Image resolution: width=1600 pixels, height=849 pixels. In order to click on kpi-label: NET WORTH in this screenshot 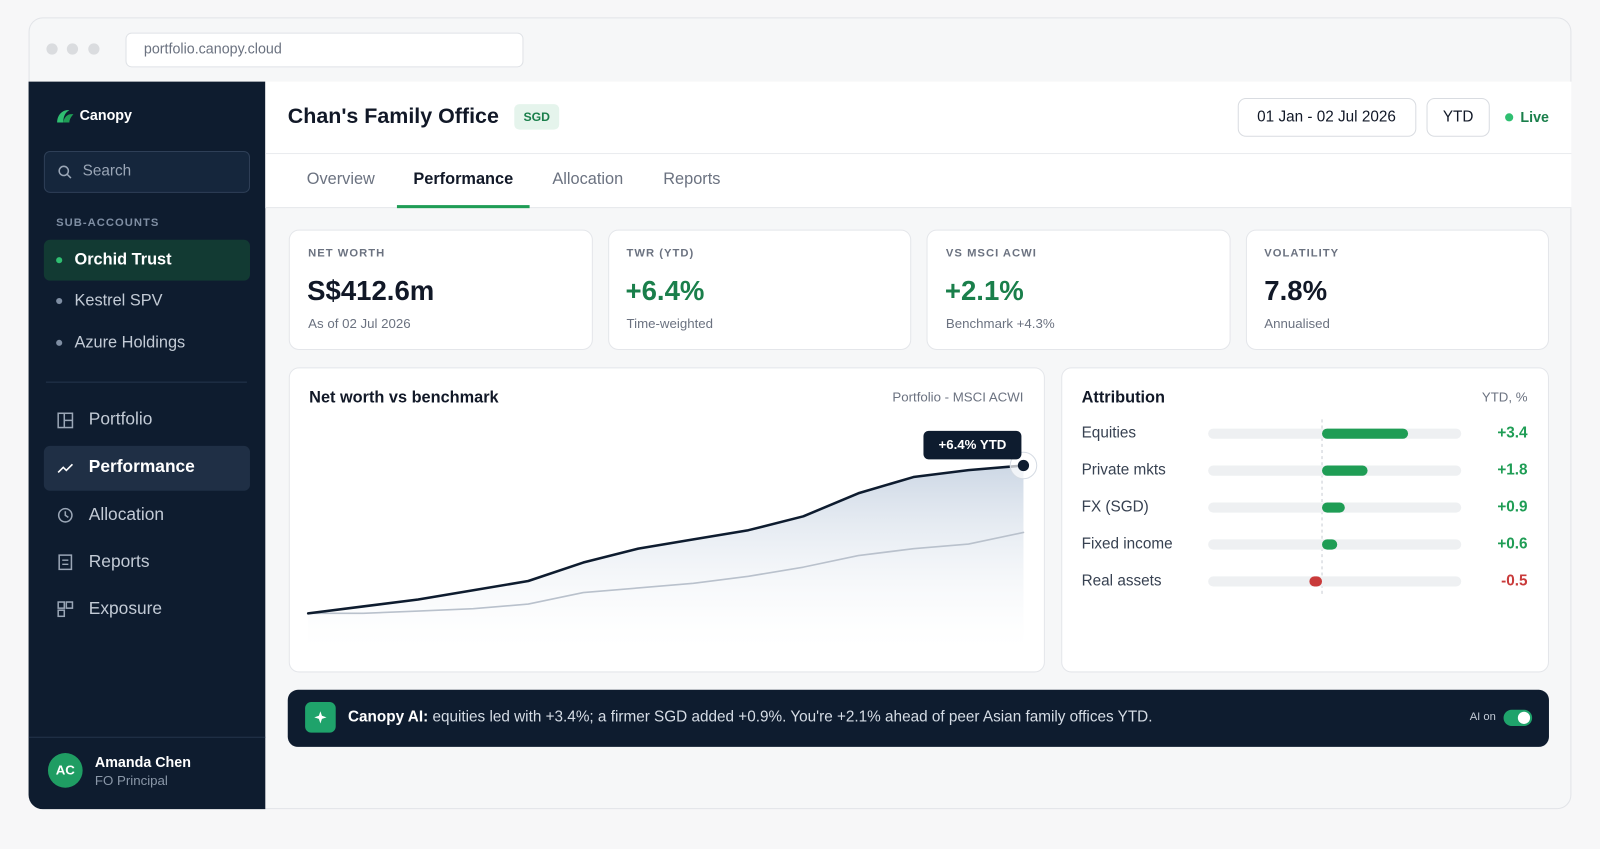, I will do `click(347, 253)`.